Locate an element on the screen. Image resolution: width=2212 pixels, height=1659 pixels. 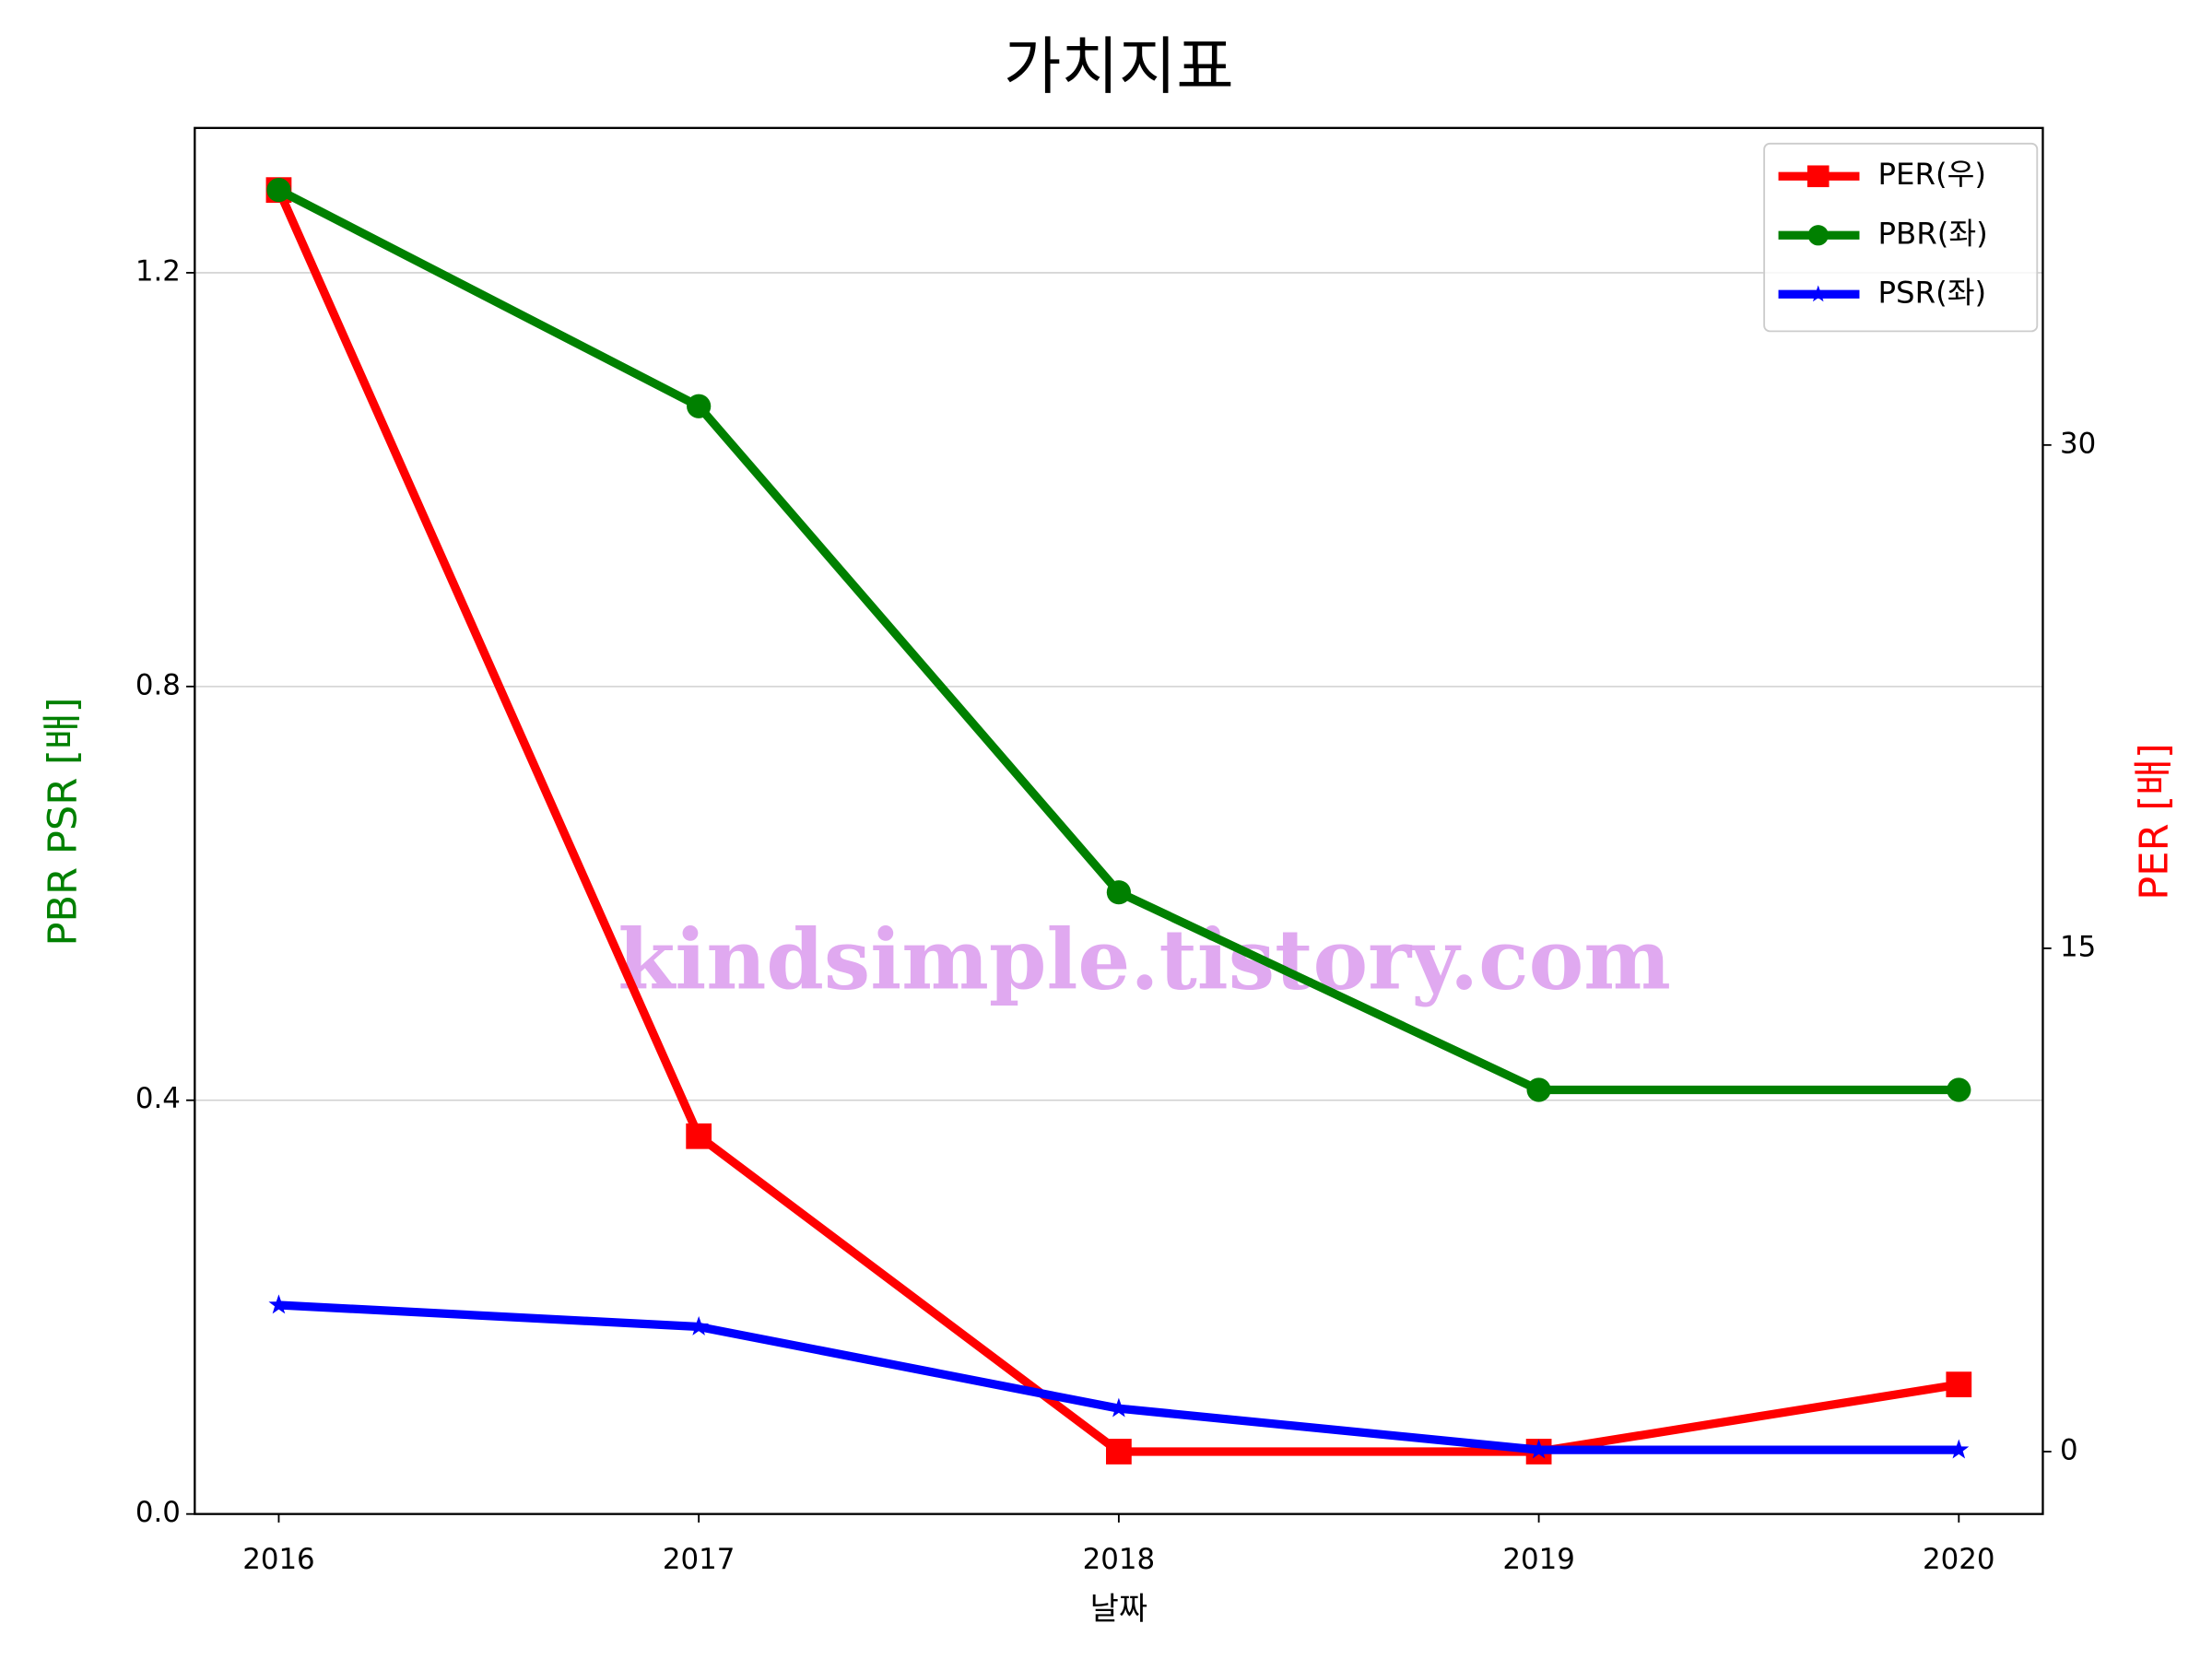
y-tick-label: 0.8 is located at coordinates (158, 684).